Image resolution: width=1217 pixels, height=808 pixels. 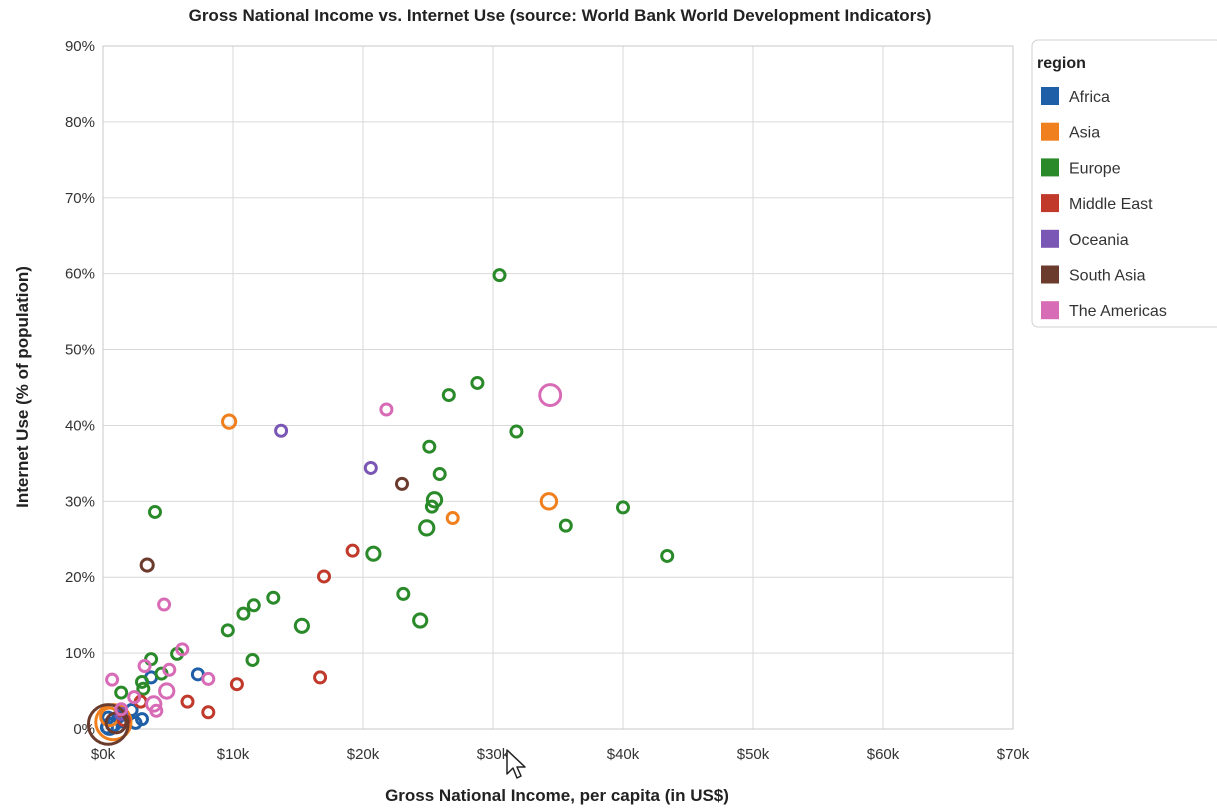 What do you see at coordinates (623, 754) in the screenshot?
I see `x-tick-label: $40k` at bounding box center [623, 754].